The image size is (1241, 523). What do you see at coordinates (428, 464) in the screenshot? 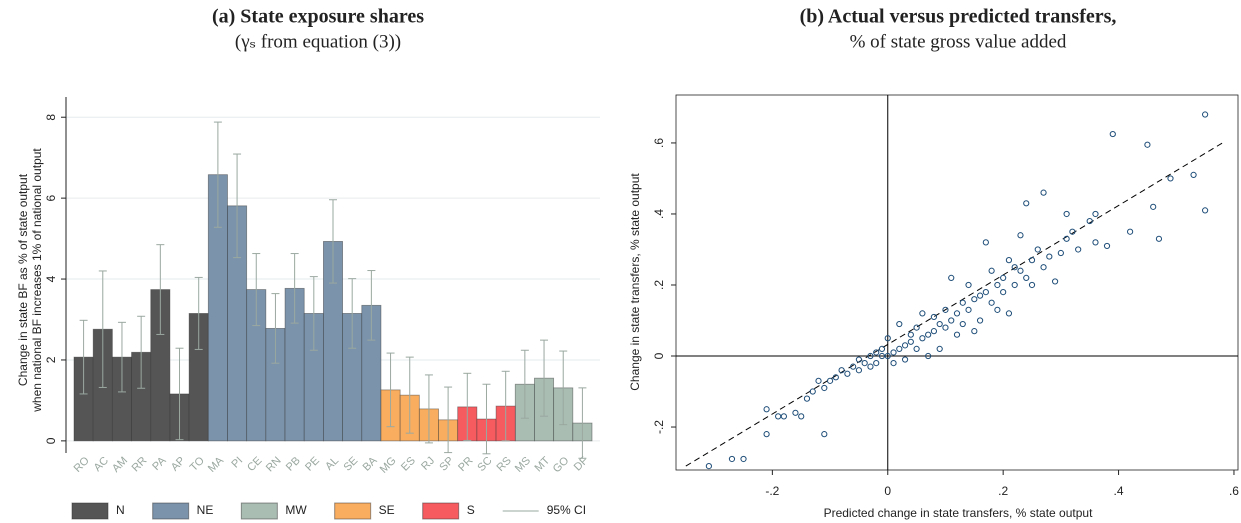
I see `x-tick-label: RJ` at bounding box center [428, 464].